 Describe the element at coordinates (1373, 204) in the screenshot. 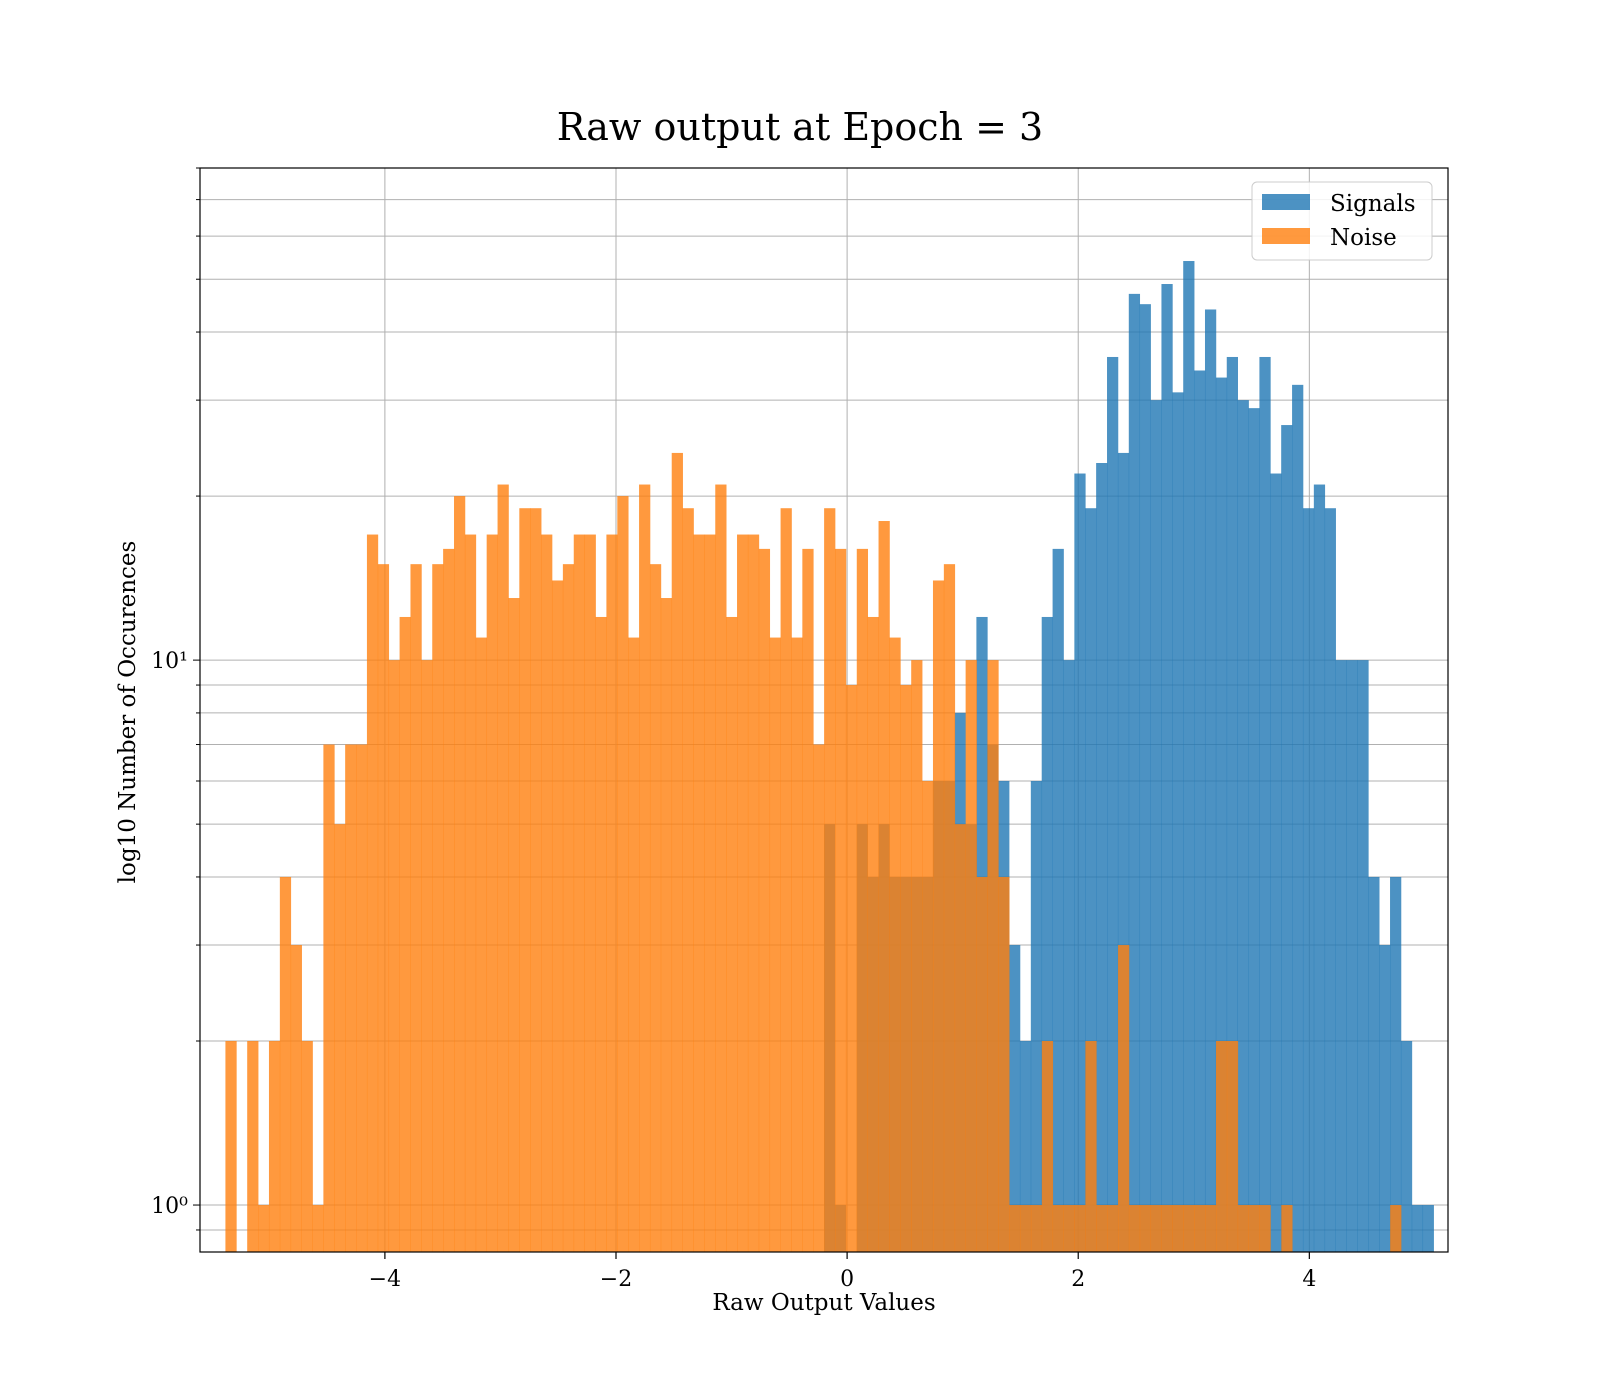

I see `signals-legend-label: Signals` at that location.